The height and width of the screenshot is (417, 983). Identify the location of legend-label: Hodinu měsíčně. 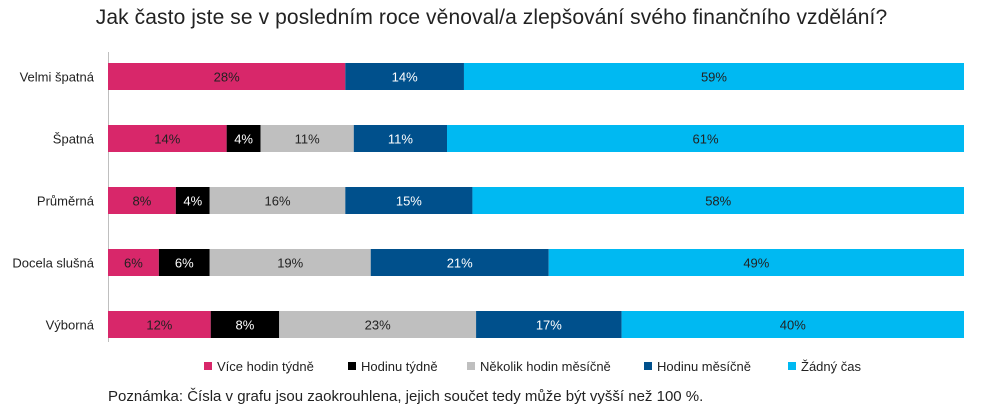
(704, 366).